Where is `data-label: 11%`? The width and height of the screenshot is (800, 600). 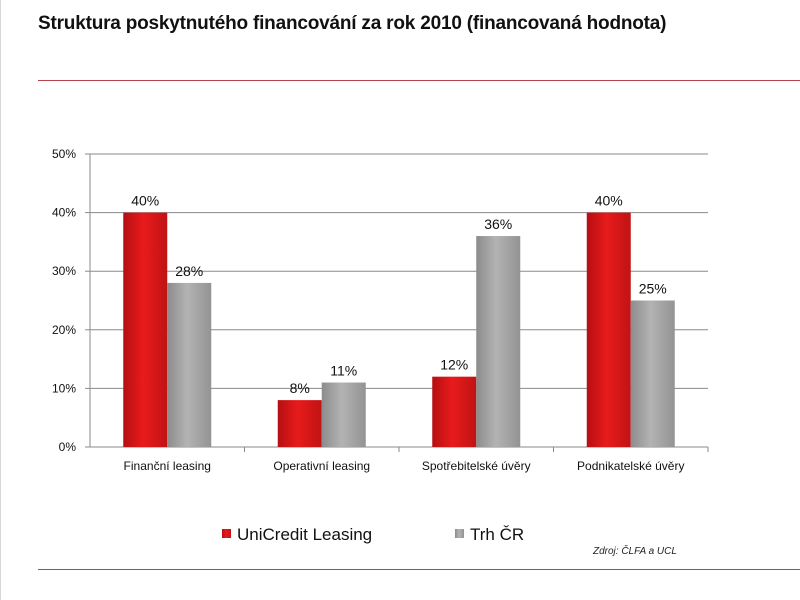 data-label: 11% is located at coordinates (343, 371).